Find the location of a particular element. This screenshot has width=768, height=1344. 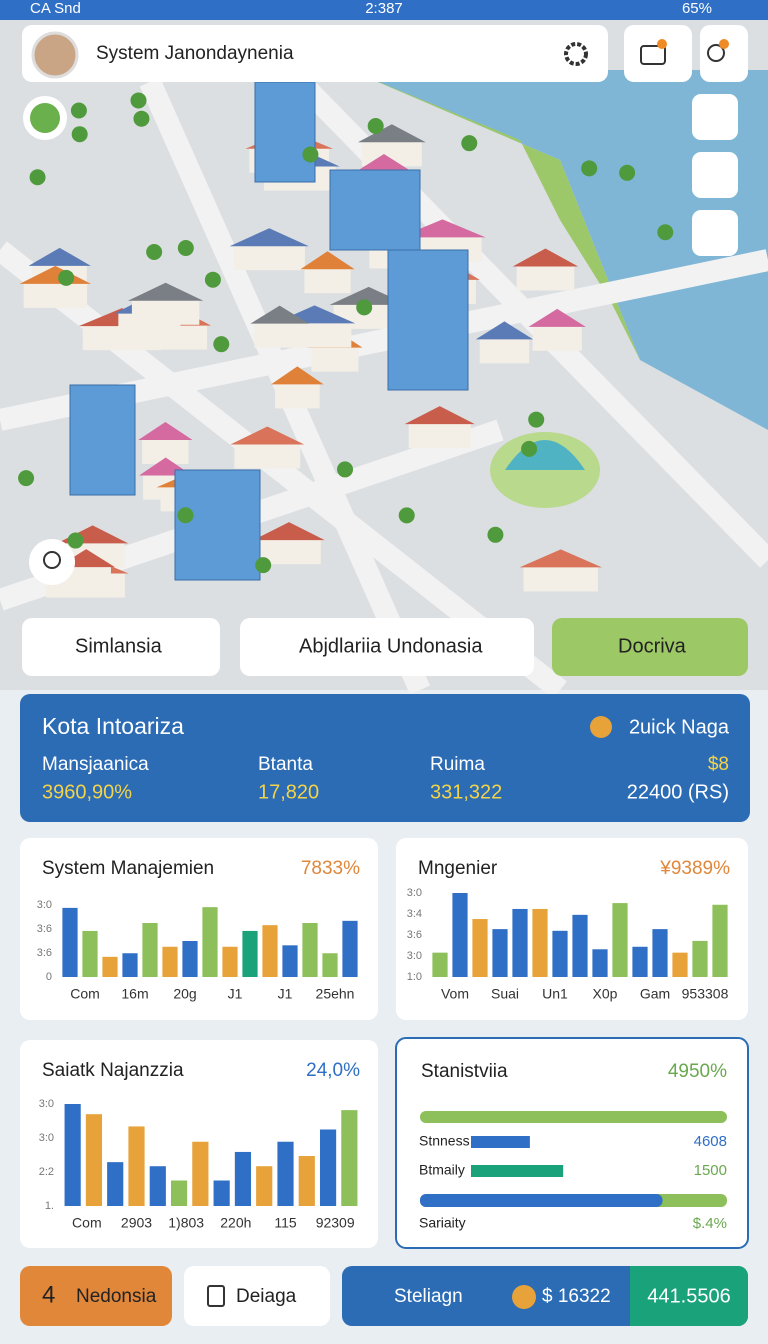

row-bar is located at coordinates (541, 1200).